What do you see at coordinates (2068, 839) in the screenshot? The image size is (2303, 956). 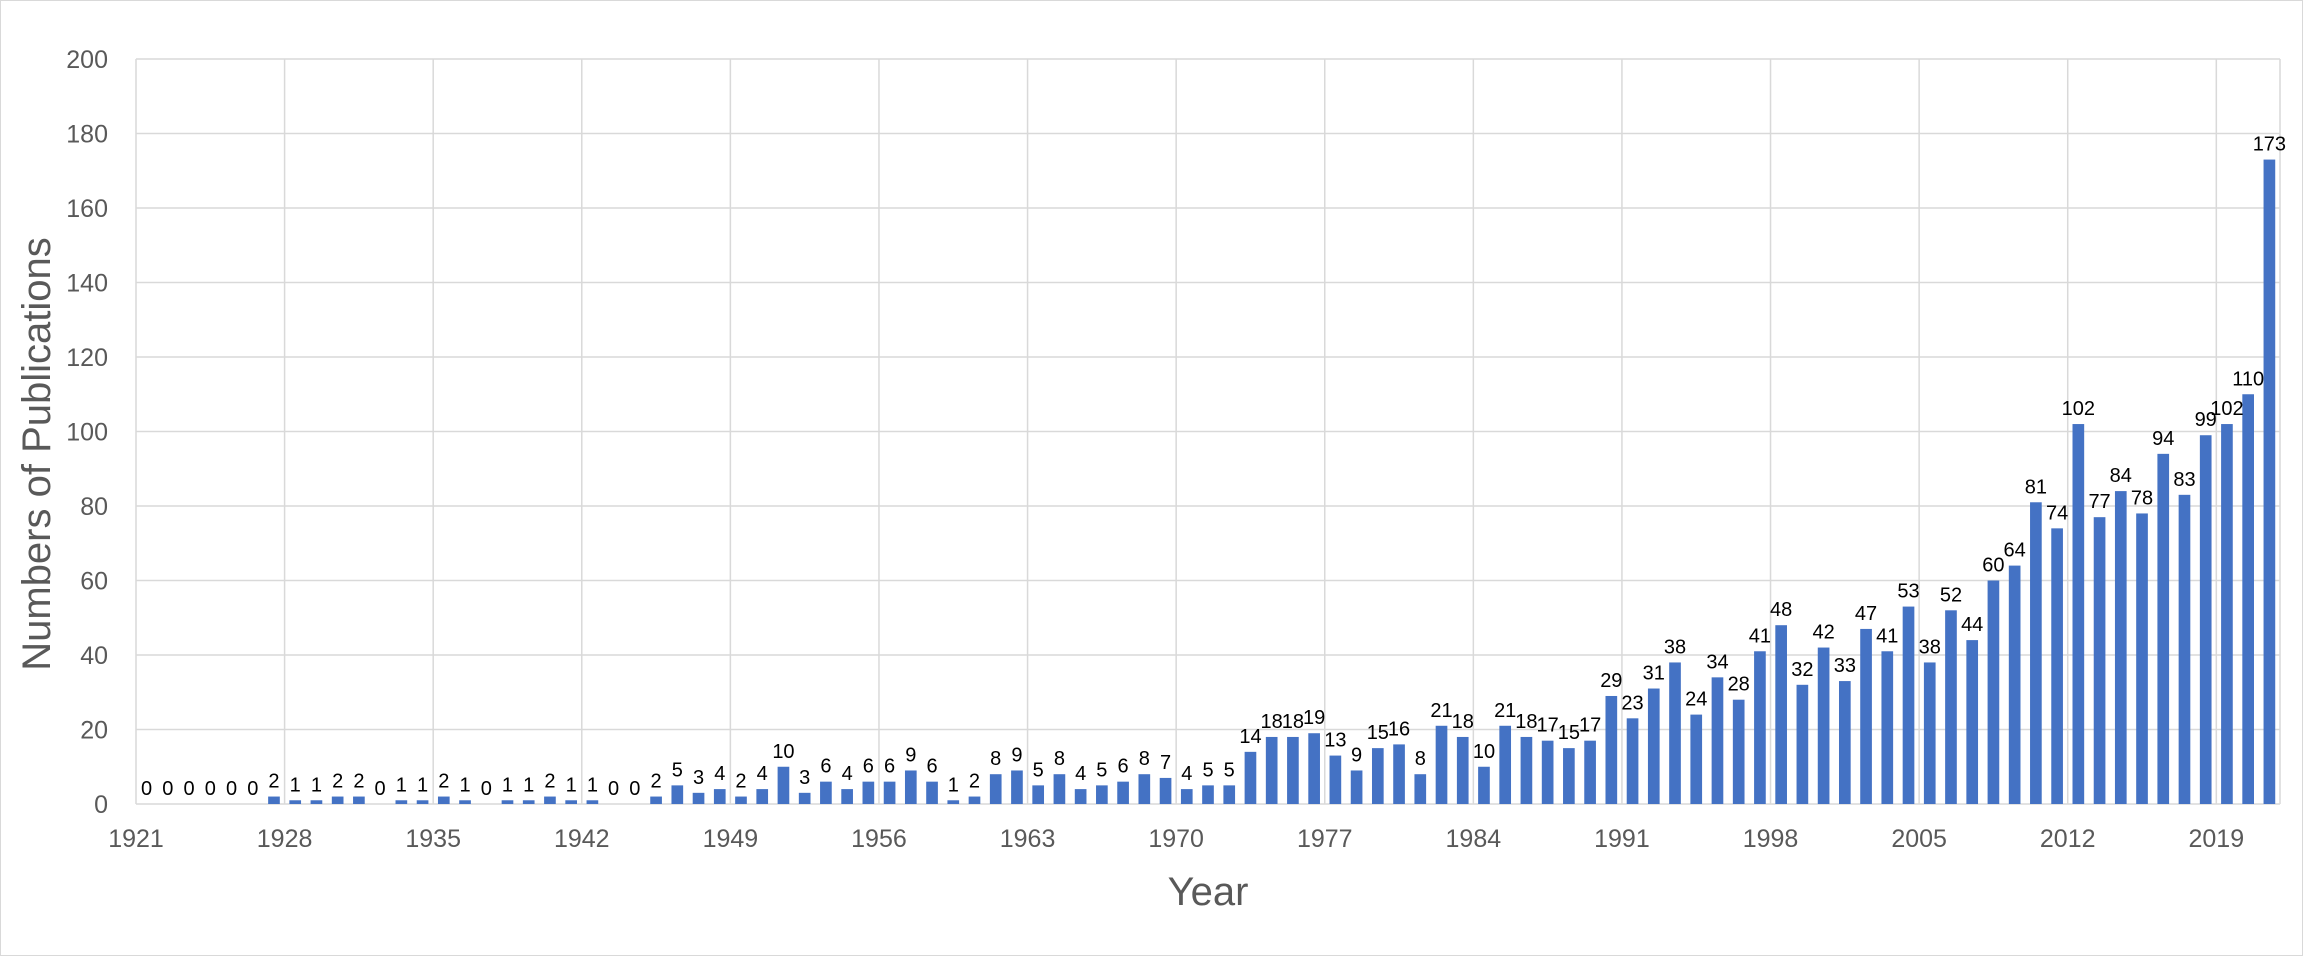 I see `x-tick-label: 2012` at bounding box center [2068, 839].